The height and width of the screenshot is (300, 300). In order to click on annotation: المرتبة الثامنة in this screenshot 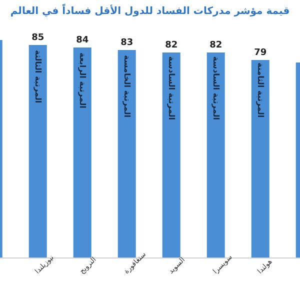, I will do `click(260, 90)`.